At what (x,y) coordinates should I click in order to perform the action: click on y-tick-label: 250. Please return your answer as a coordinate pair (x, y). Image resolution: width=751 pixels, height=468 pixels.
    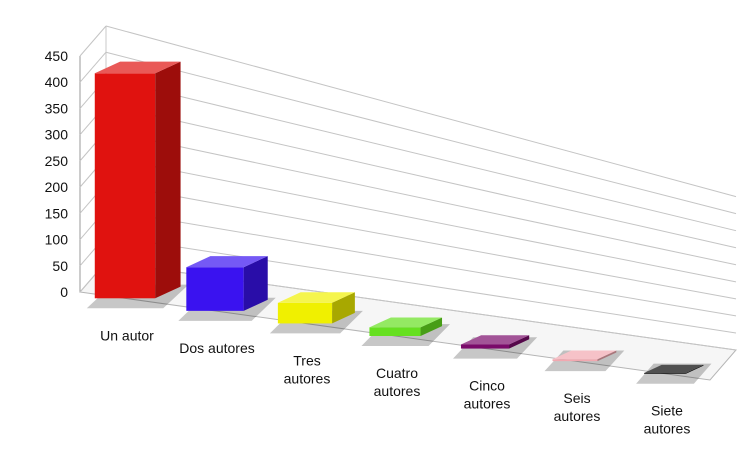
    Looking at the image, I should click on (57, 161).